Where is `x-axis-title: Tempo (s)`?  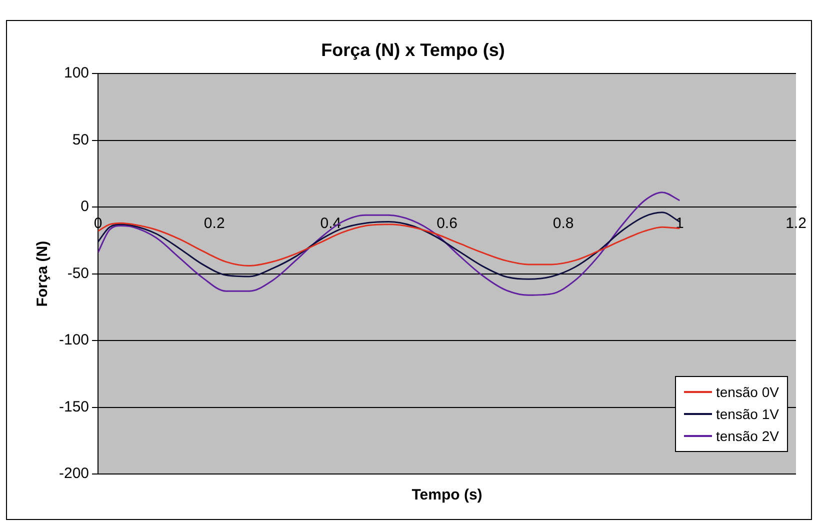
x-axis-title: Tempo (s) is located at coordinates (447, 495).